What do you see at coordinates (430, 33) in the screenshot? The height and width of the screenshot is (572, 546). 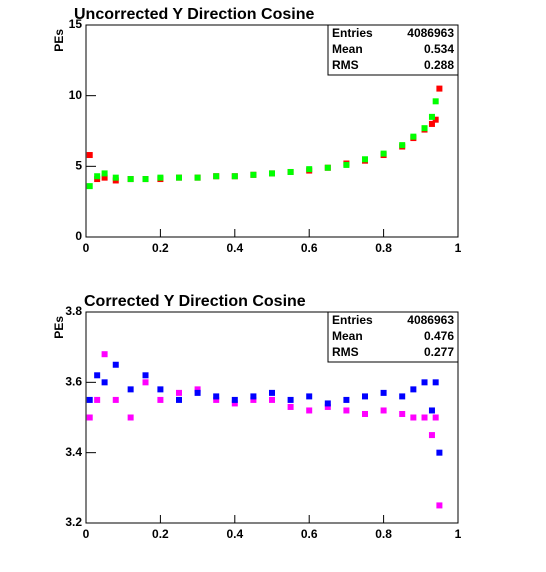 I see `stats-value: 4086963` at bounding box center [430, 33].